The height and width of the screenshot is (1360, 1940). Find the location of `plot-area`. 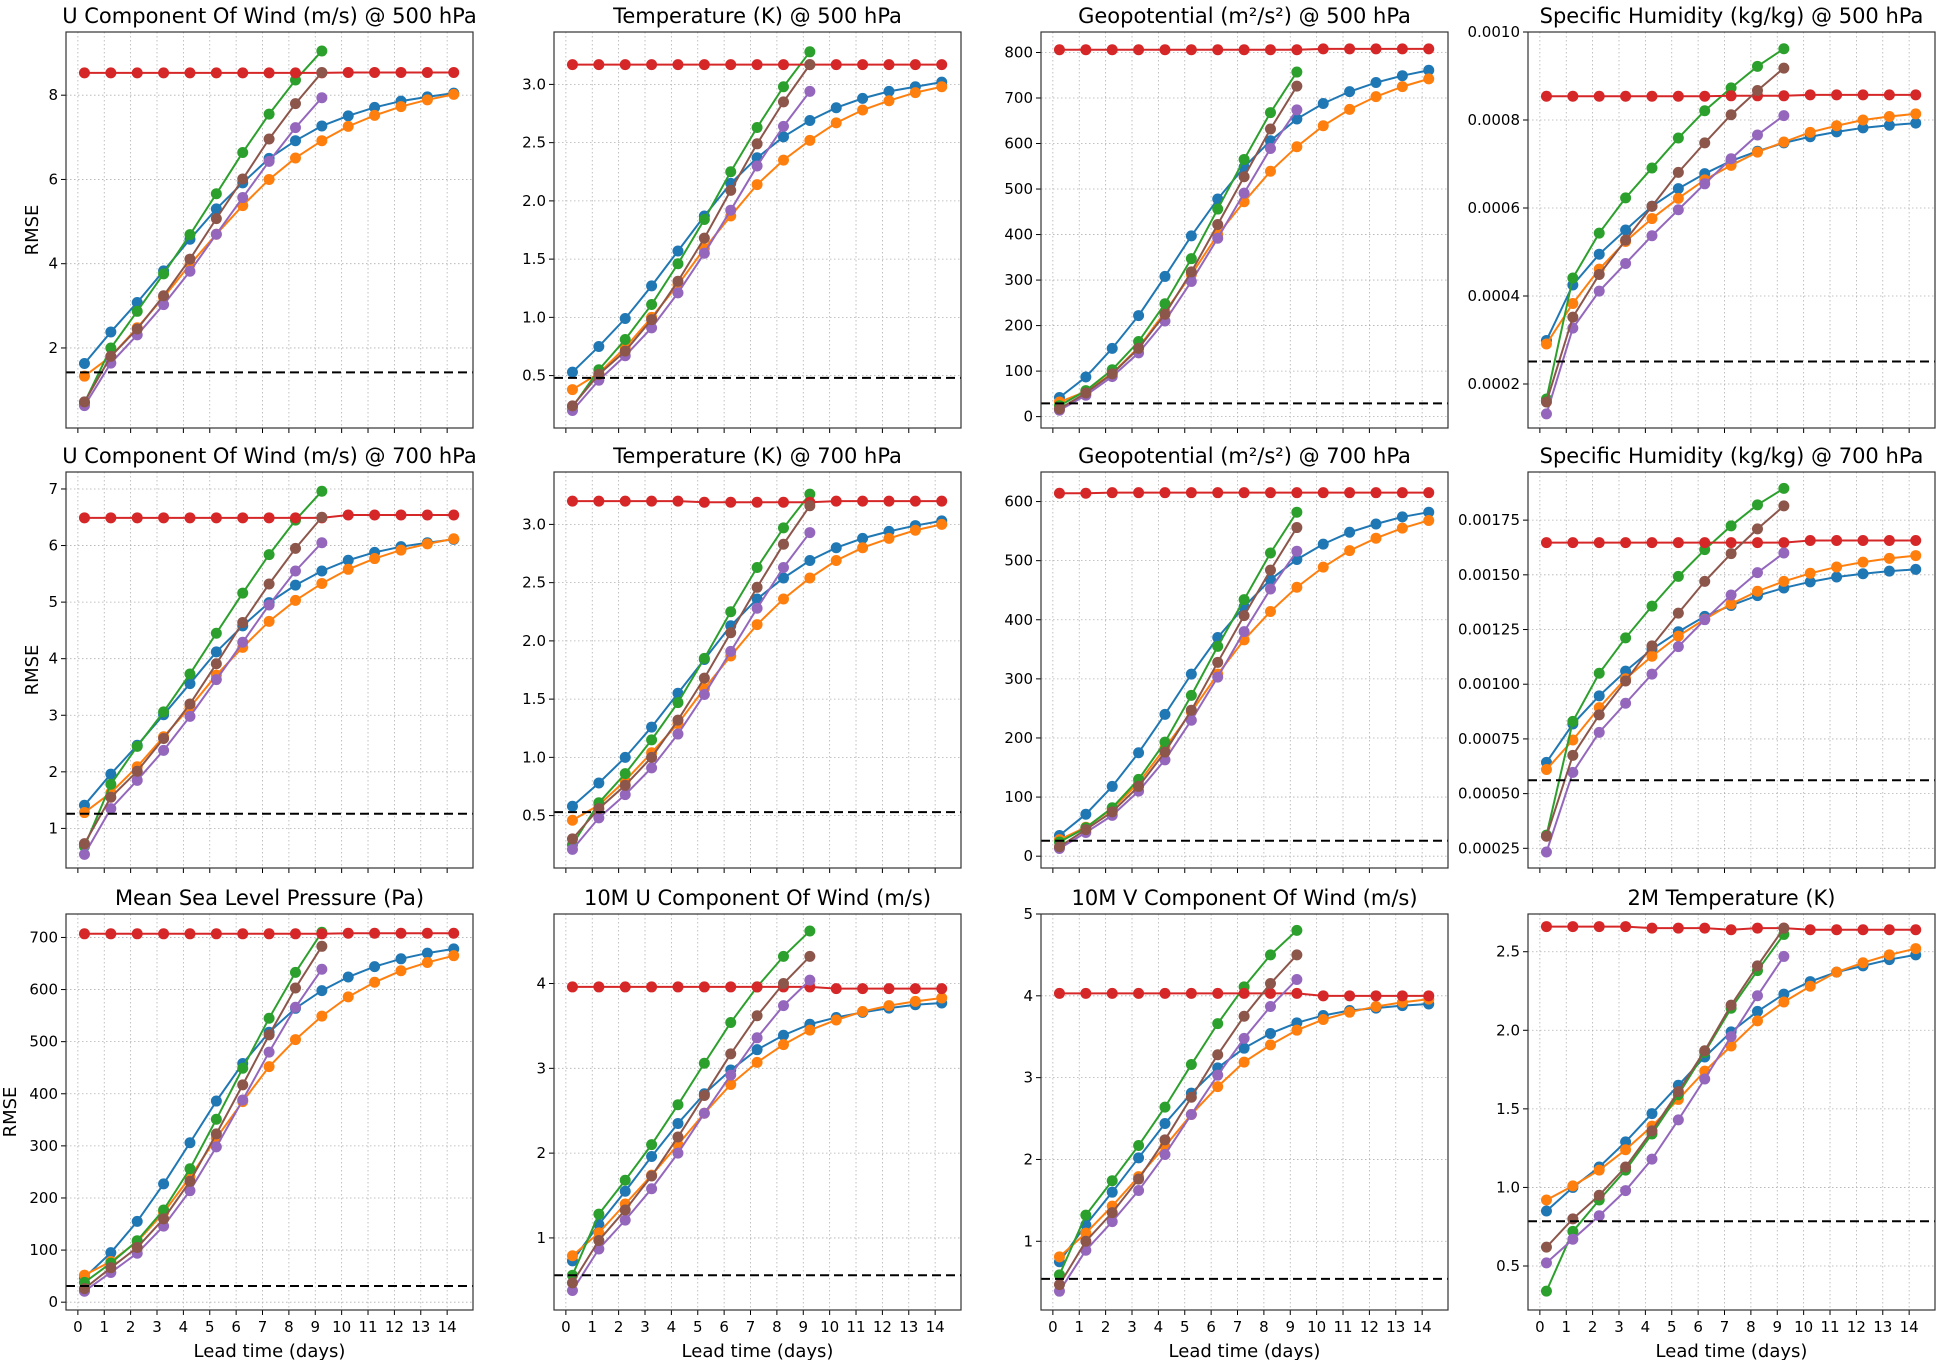

plot-area is located at coordinates (269, 672).